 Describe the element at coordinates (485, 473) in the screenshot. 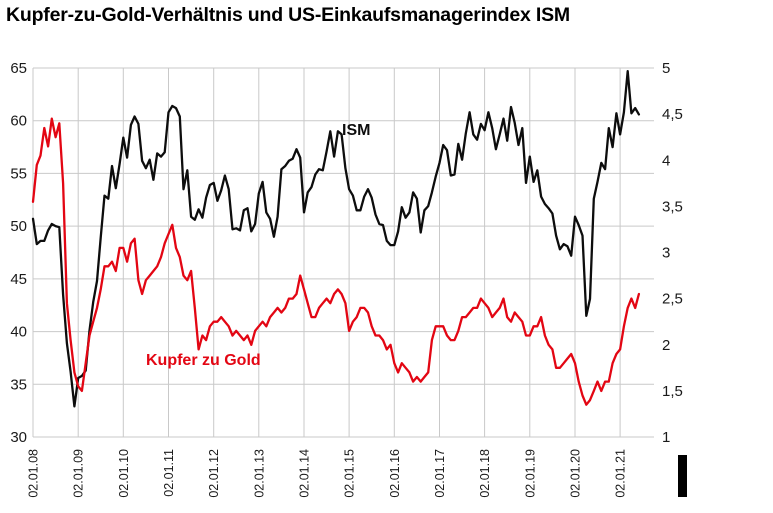

I see `x-axis-tick-label: 02.01.18` at that location.